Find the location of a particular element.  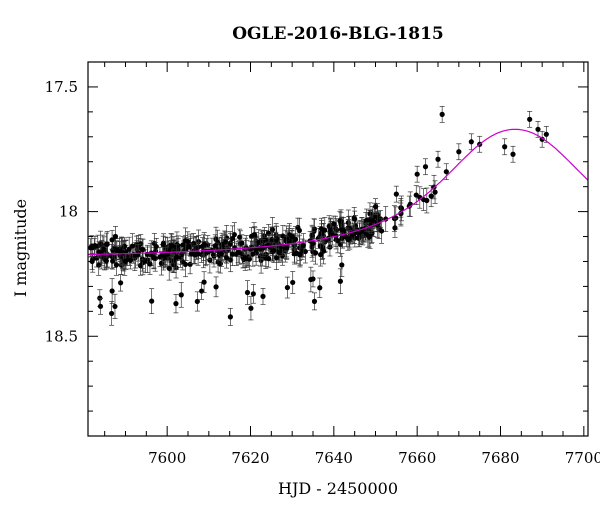

x-tick-label: 7640 is located at coordinates (334, 458).